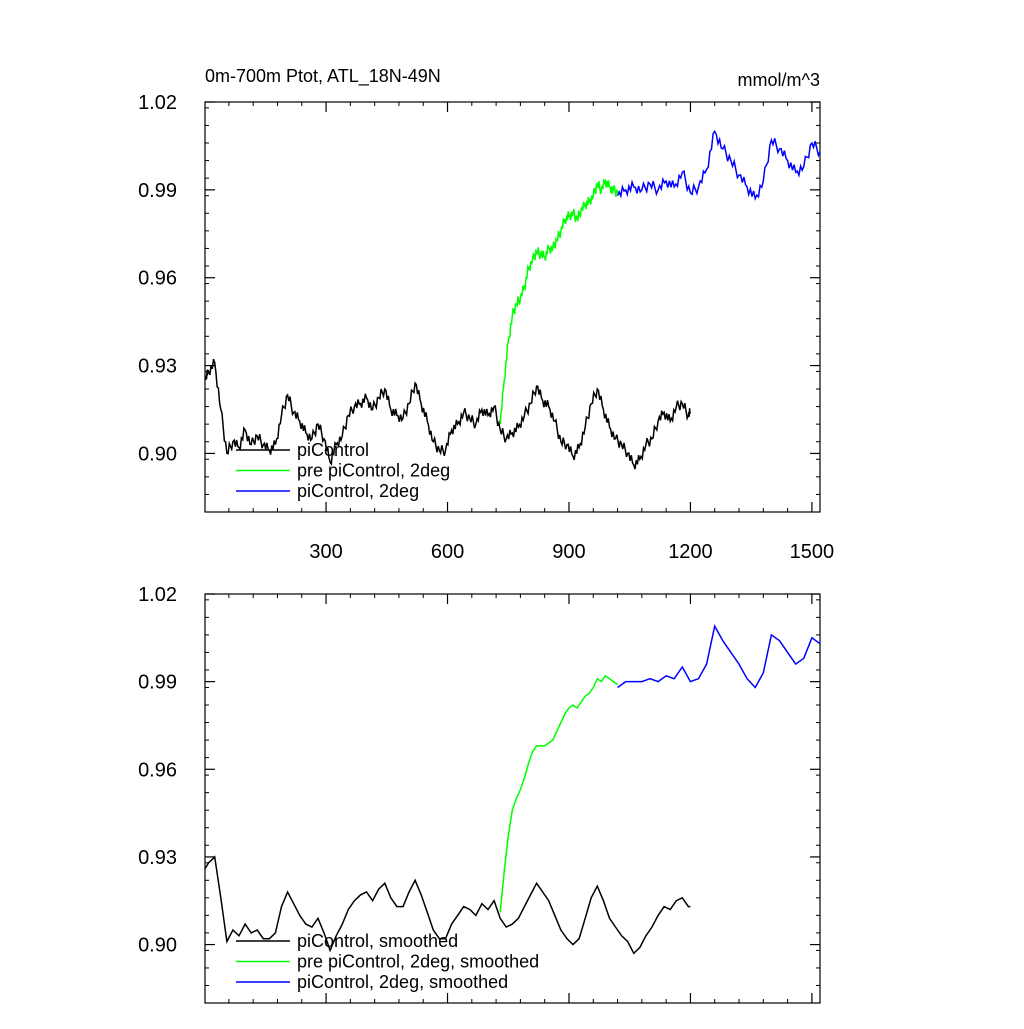  Describe the element at coordinates (358, 491) in the screenshot. I see `legend-label: piControl, 2deg` at that location.